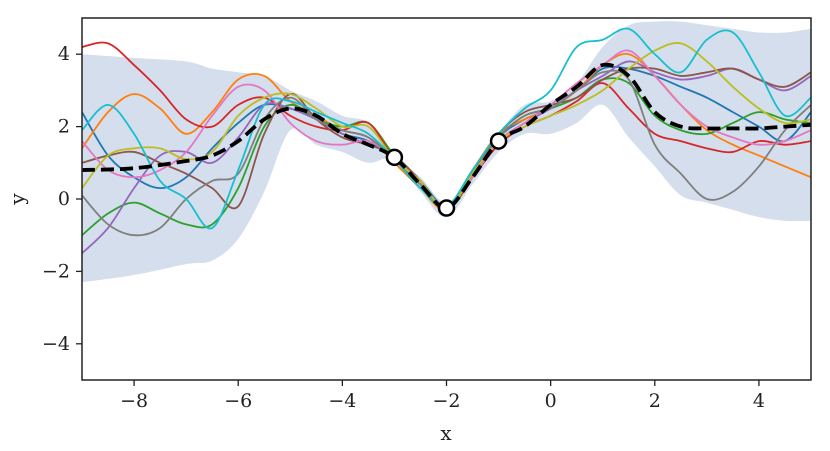  Describe the element at coordinates (17, 199) in the screenshot. I see `y-axis-label: y` at that location.